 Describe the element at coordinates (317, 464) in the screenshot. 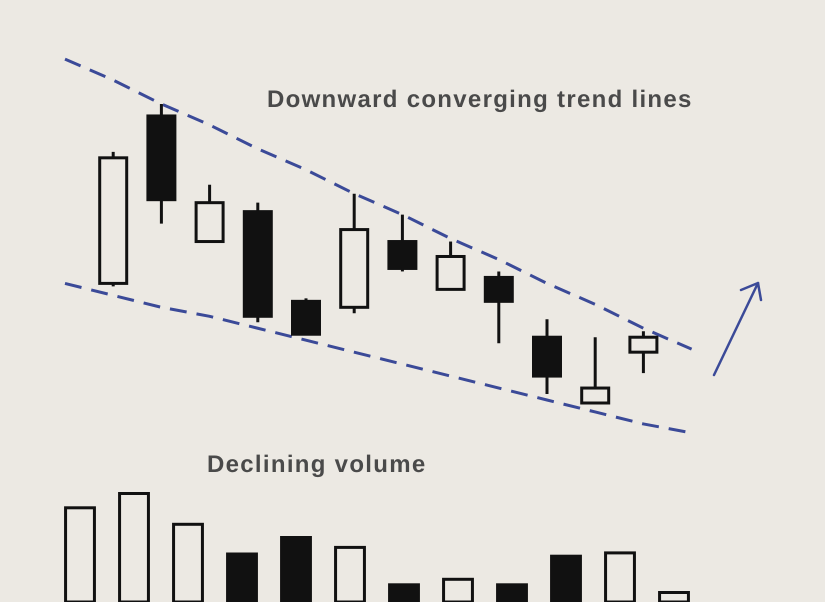

I see `chart-title: Declining volume` at that location.